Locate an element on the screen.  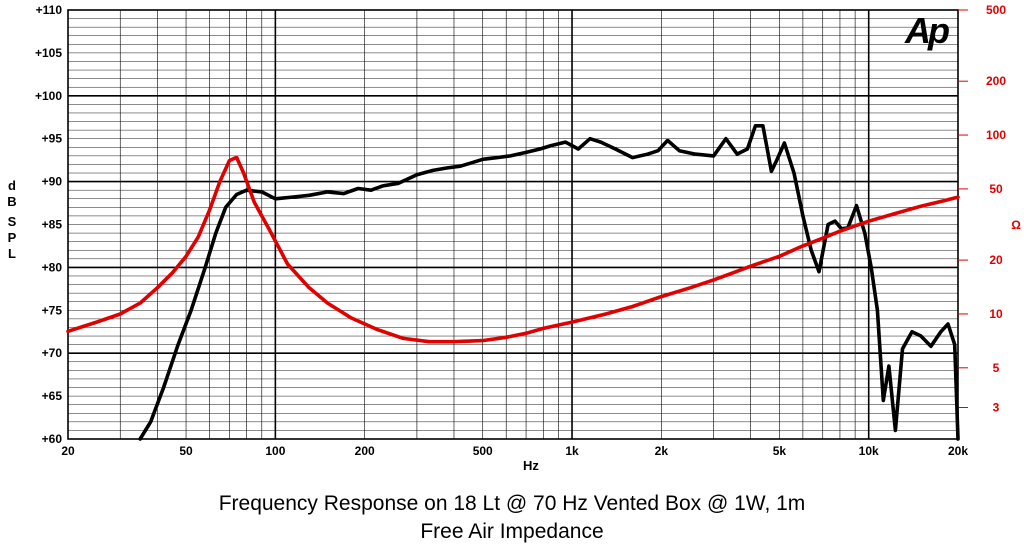
ap-logo: Ap is located at coordinates (928, 30).